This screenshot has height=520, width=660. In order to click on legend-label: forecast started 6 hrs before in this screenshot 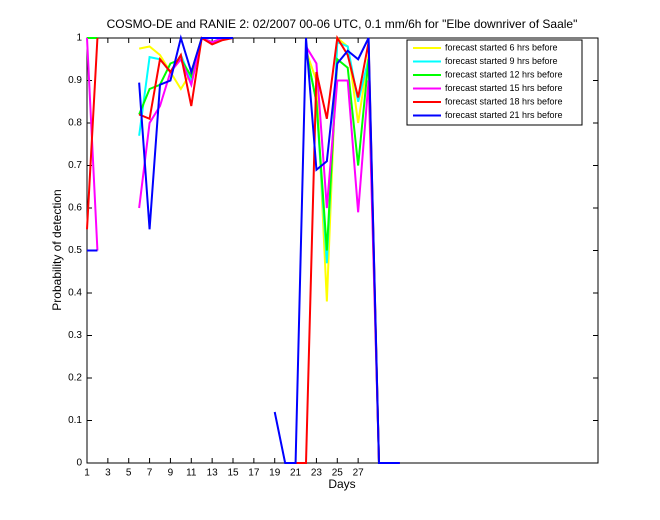, I will do `click(501, 47)`.